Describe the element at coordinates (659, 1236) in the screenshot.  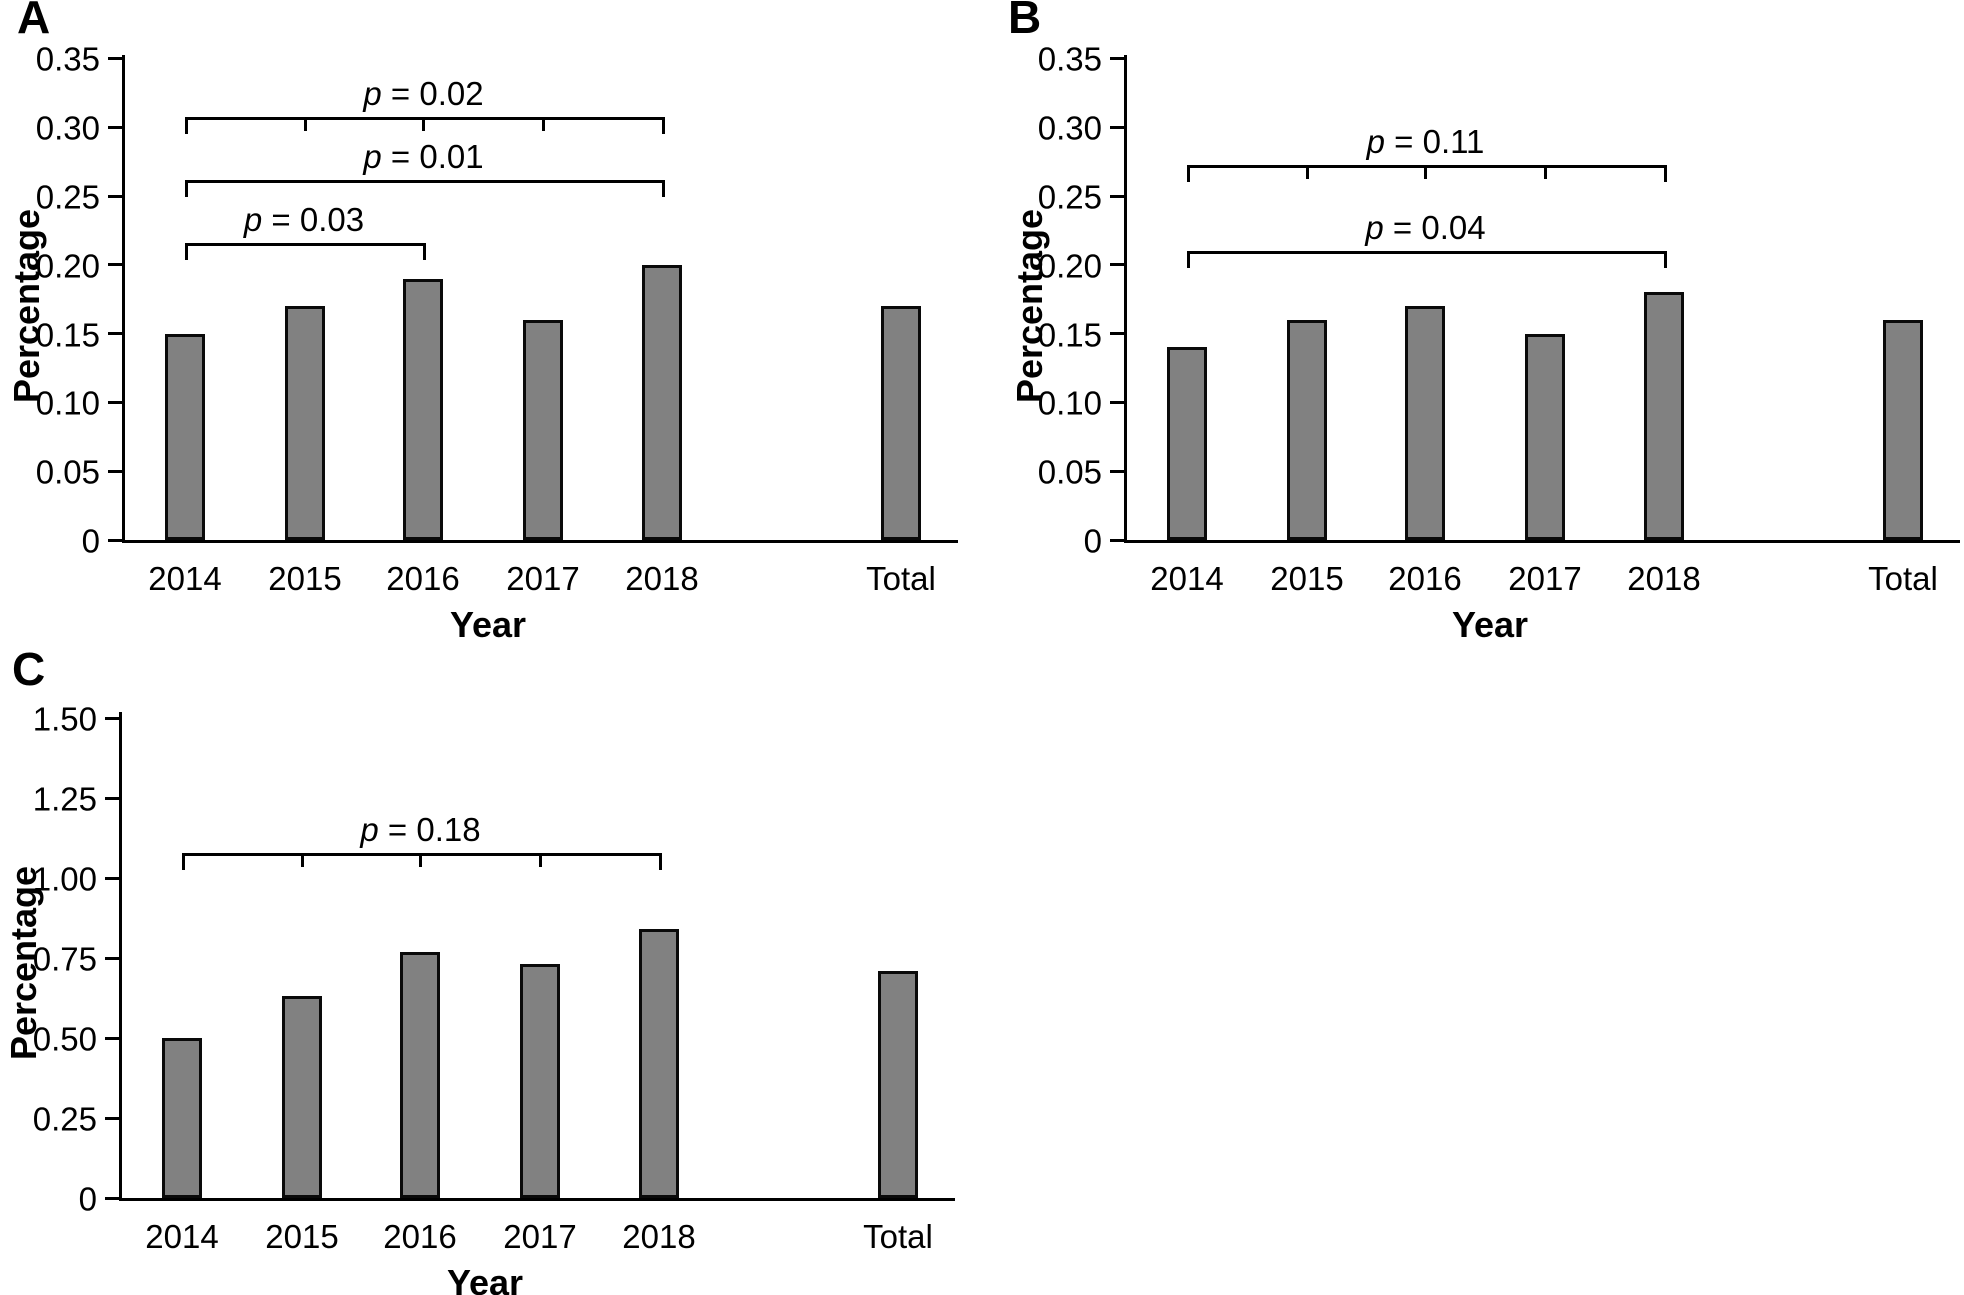
I see `x-label-c-2018: 2018` at that location.